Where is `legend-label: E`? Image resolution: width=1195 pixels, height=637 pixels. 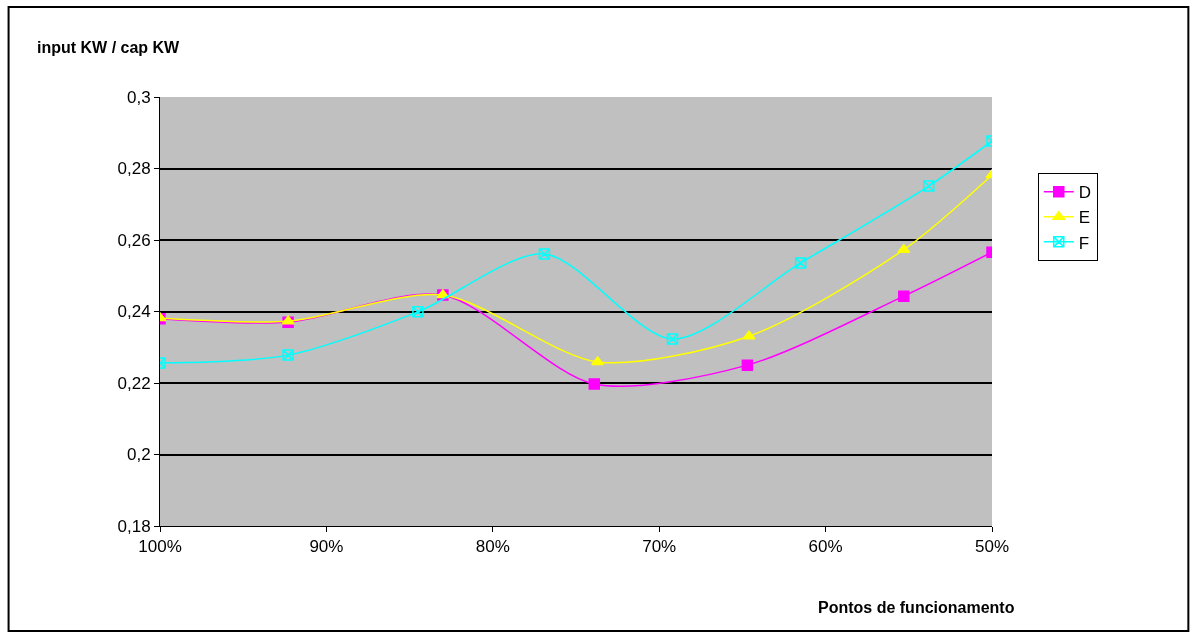 legend-label: E is located at coordinates (1084, 218).